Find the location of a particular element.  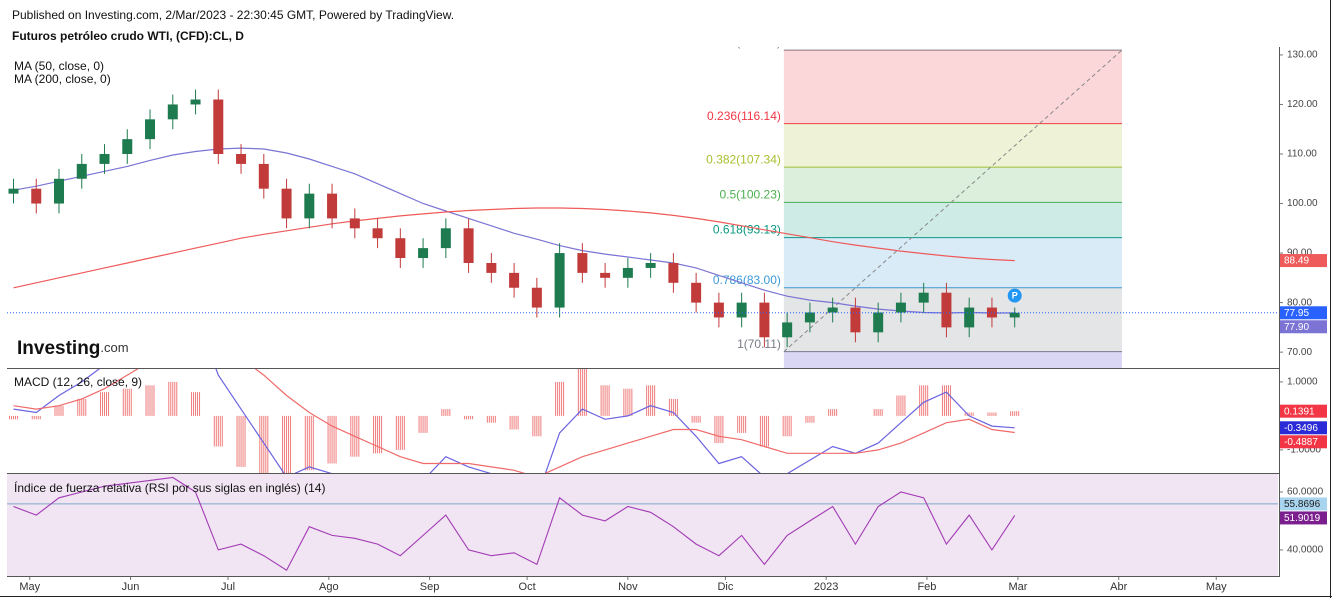

logo: Investing.com is located at coordinates (73, 348).